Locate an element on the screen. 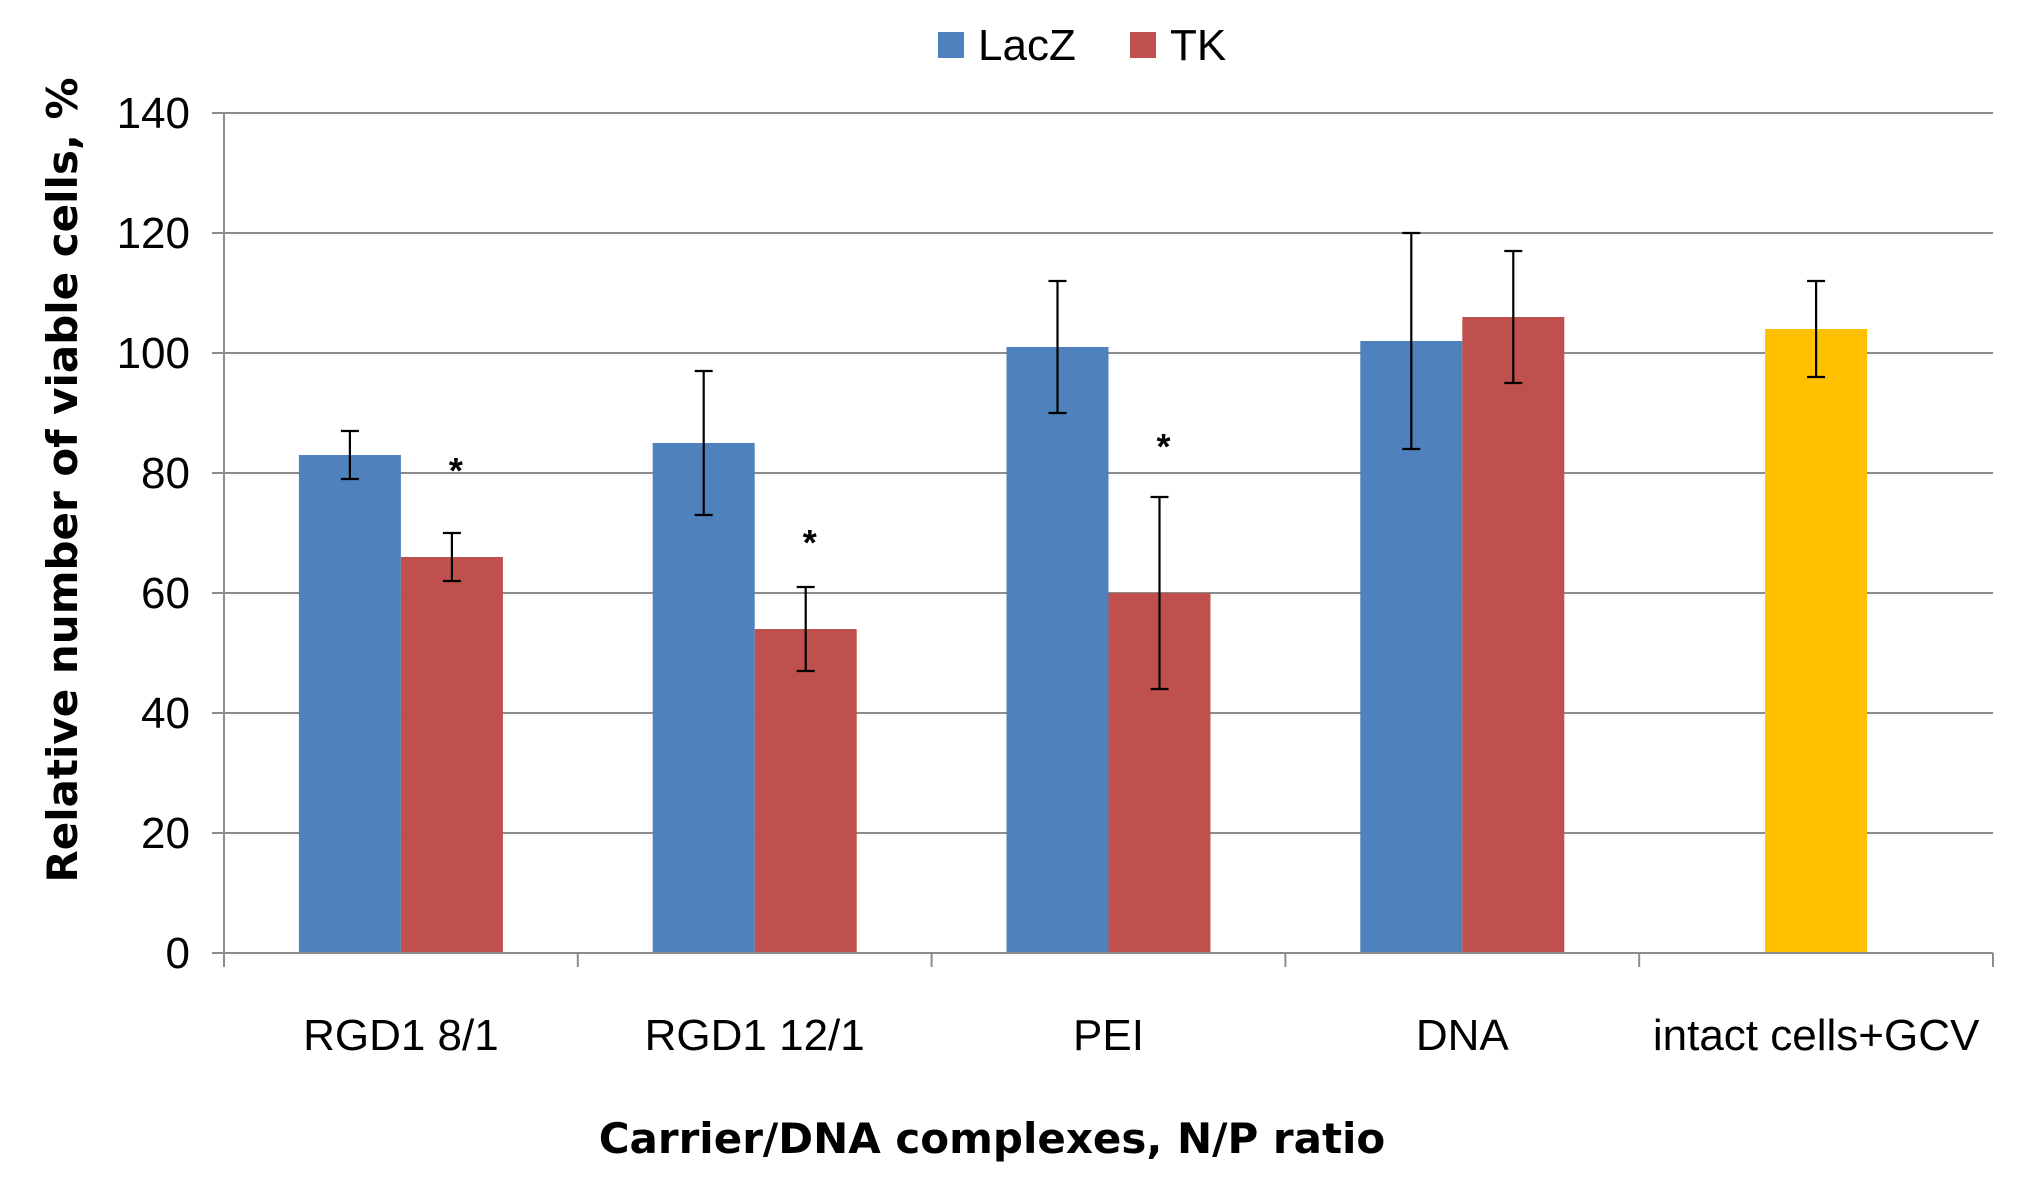 This screenshot has width=2020, height=1184. x-category-labels: RGD1 8/1 RGD1 12/1 PEI DNA intact cells+GCV is located at coordinates (1141, 1035).